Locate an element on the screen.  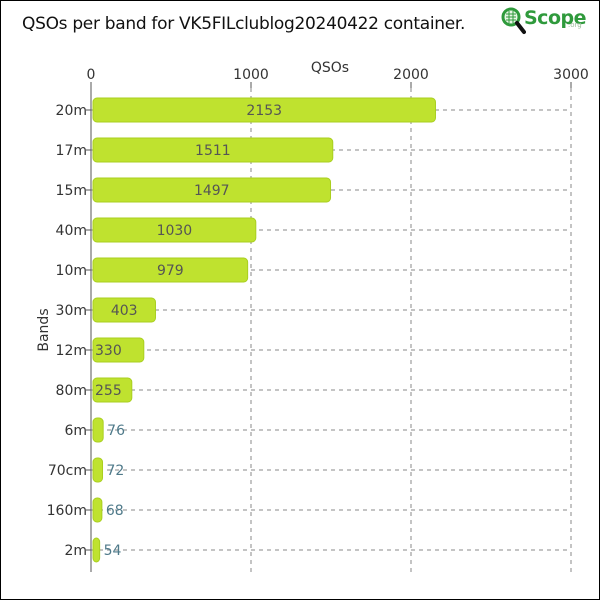
y-category-label: 2m is located at coordinates (75, 551).